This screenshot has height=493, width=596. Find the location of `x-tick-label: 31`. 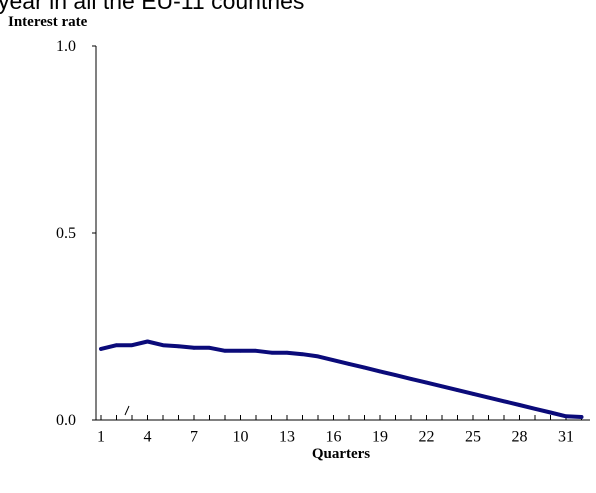

x-tick-label: 31 is located at coordinates (566, 436).